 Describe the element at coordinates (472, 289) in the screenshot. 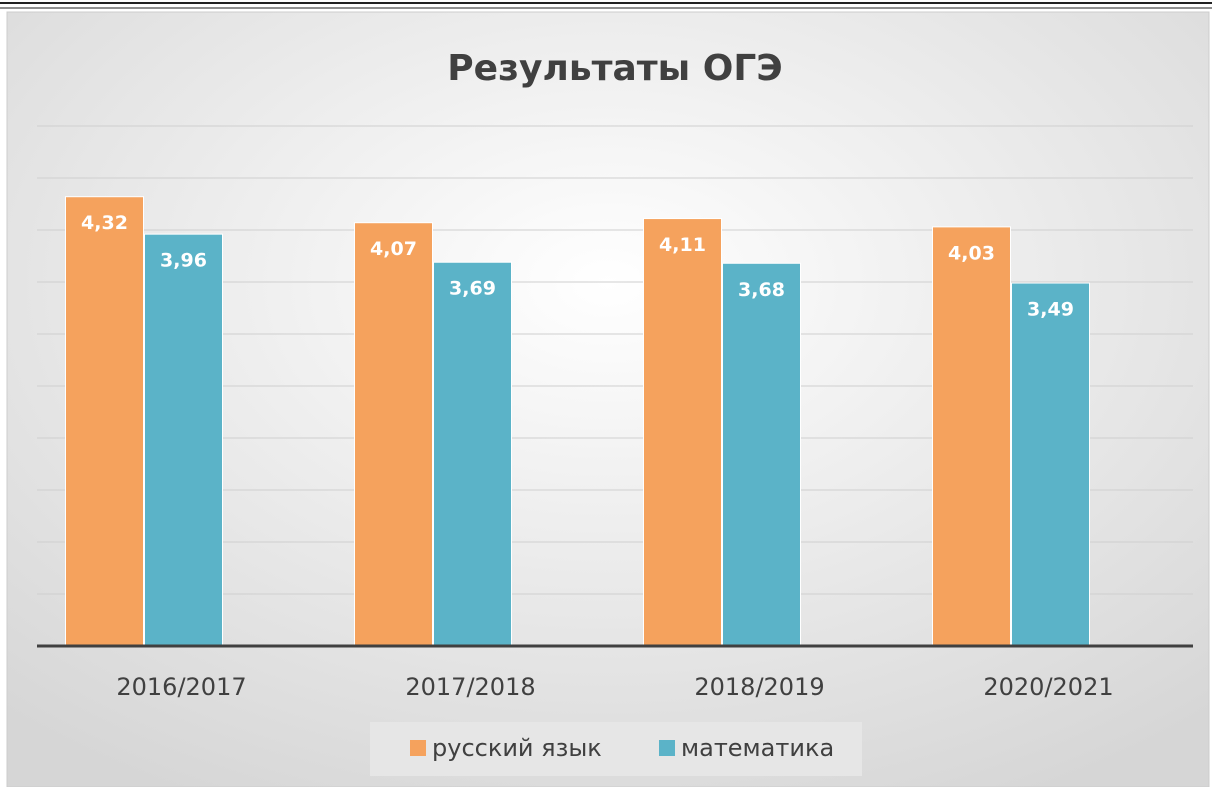

I see `data-label: 3,69` at that location.